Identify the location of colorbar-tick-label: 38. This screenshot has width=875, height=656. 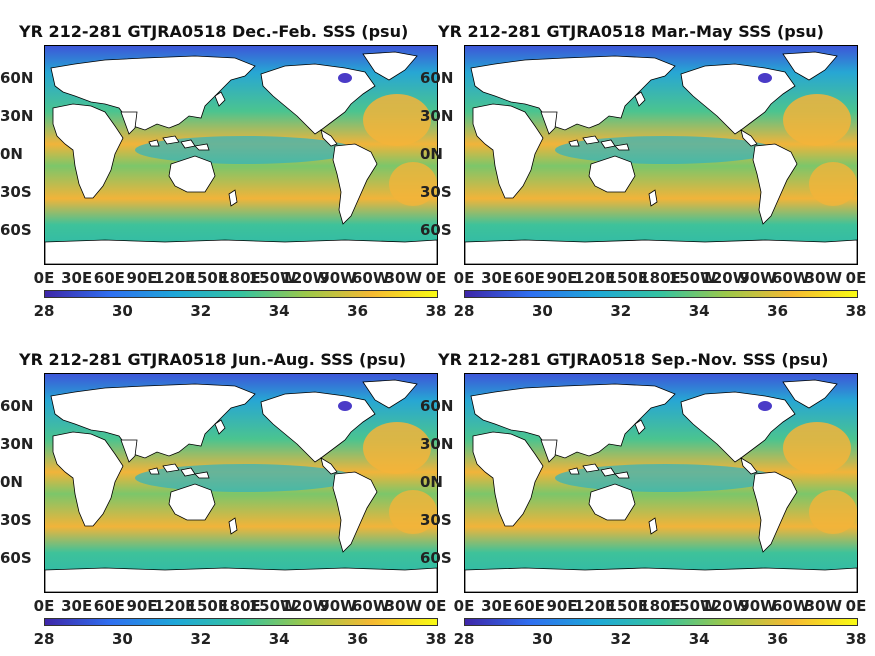
(856, 639).